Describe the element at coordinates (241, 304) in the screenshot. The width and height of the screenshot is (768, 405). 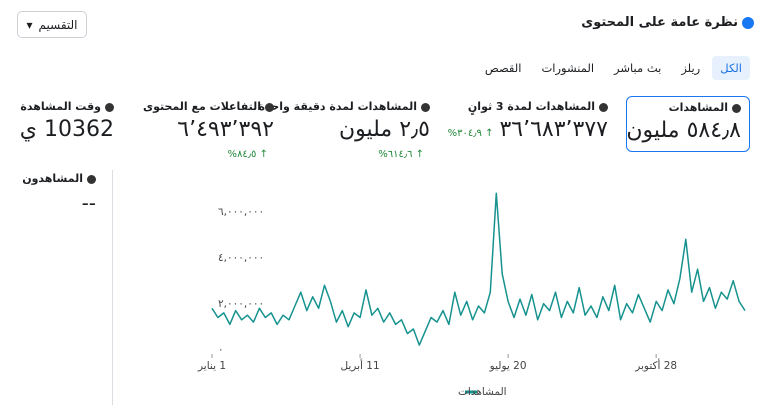
I see `y-tick-label: ٢,٠٠٠,٠٠٠` at that location.